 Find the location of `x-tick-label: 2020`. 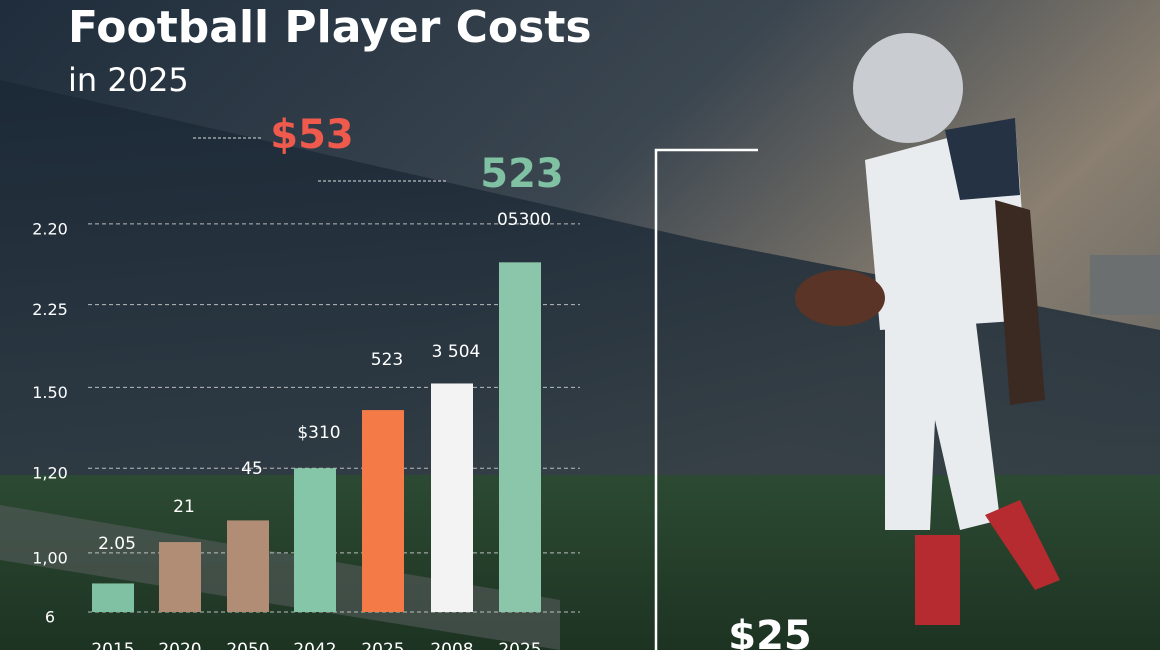

x-tick-label: 2020 is located at coordinates (179, 645).